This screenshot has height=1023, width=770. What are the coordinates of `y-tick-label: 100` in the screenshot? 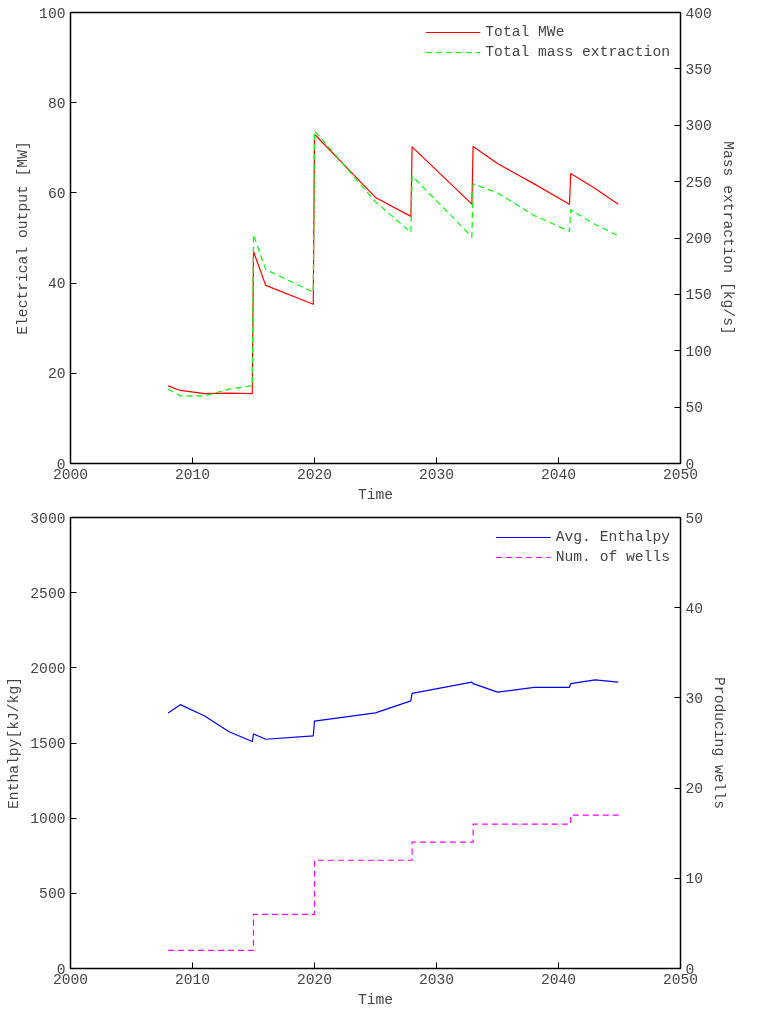 It's located at (52, 13).